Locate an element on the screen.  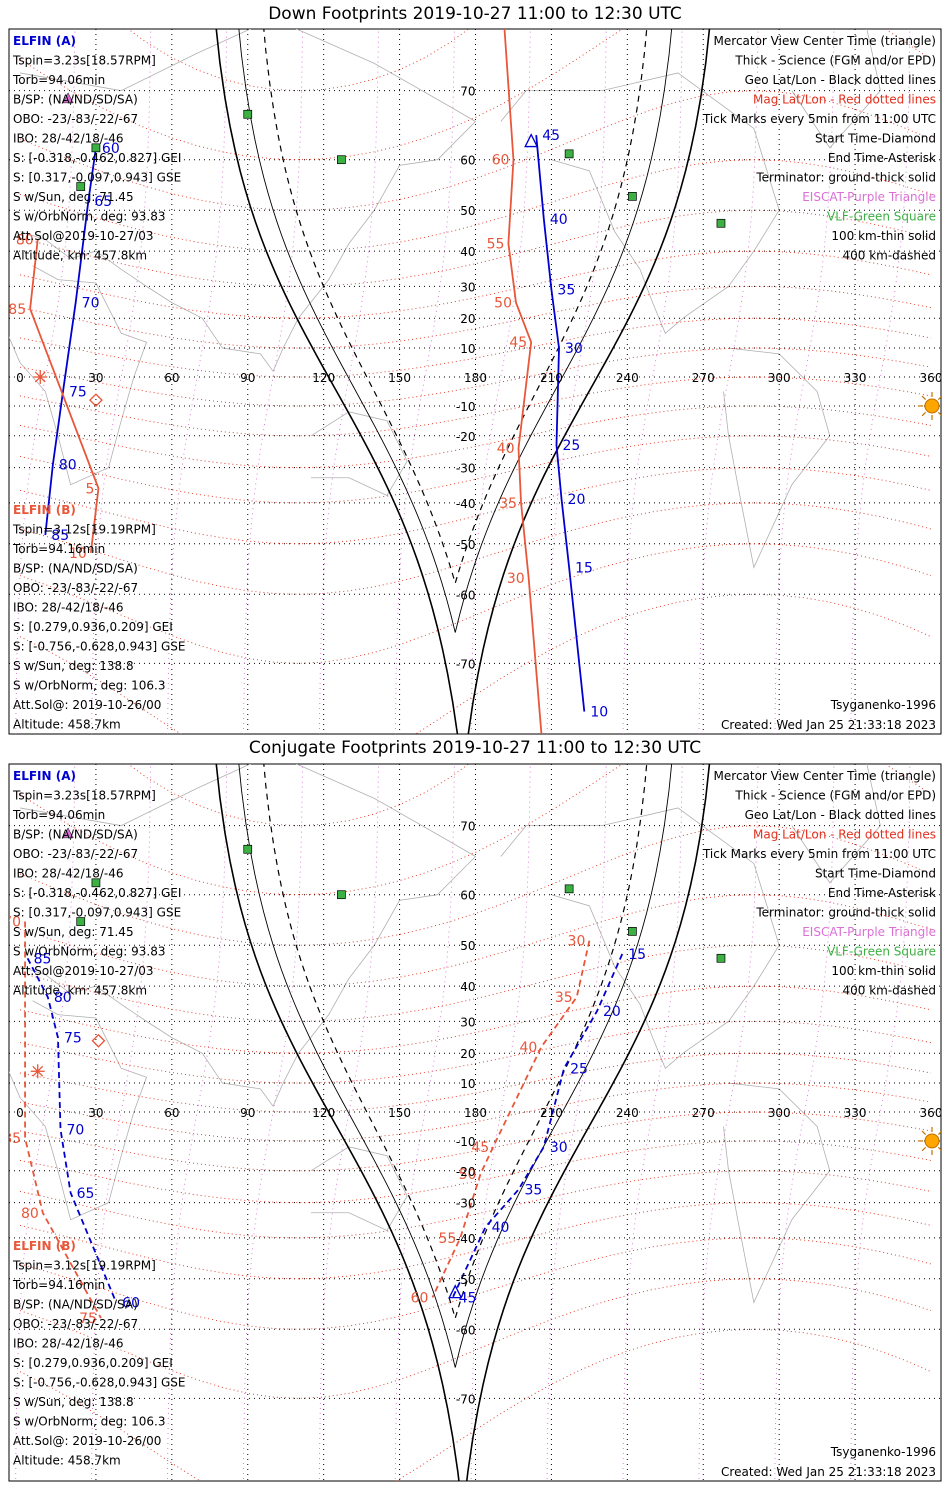
x-tick-label: 60 is located at coordinates (171, 1113).